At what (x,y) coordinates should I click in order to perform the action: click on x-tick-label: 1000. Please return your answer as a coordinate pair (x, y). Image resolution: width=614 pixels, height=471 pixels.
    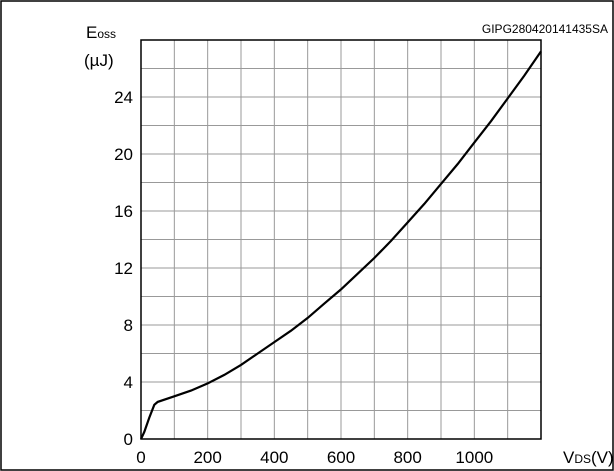
    Looking at the image, I should click on (474, 457).